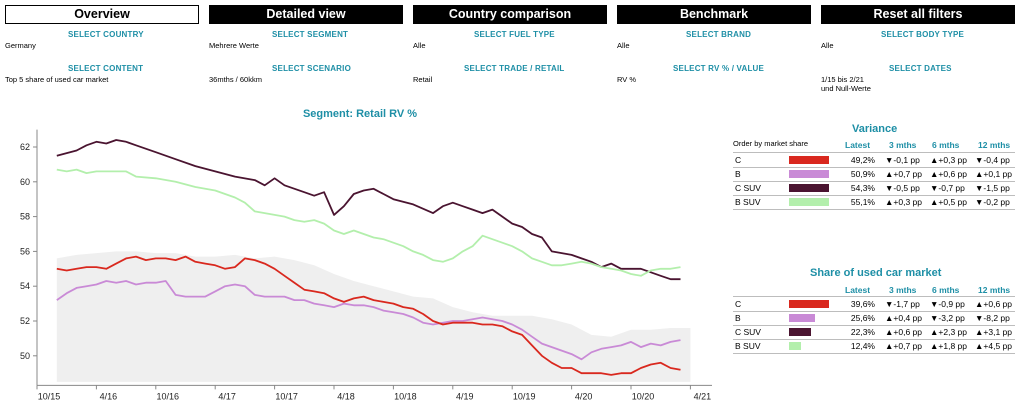 The image size is (1024, 406). What do you see at coordinates (738, 318) in the screenshot?
I see `share-row-label: B` at bounding box center [738, 318].